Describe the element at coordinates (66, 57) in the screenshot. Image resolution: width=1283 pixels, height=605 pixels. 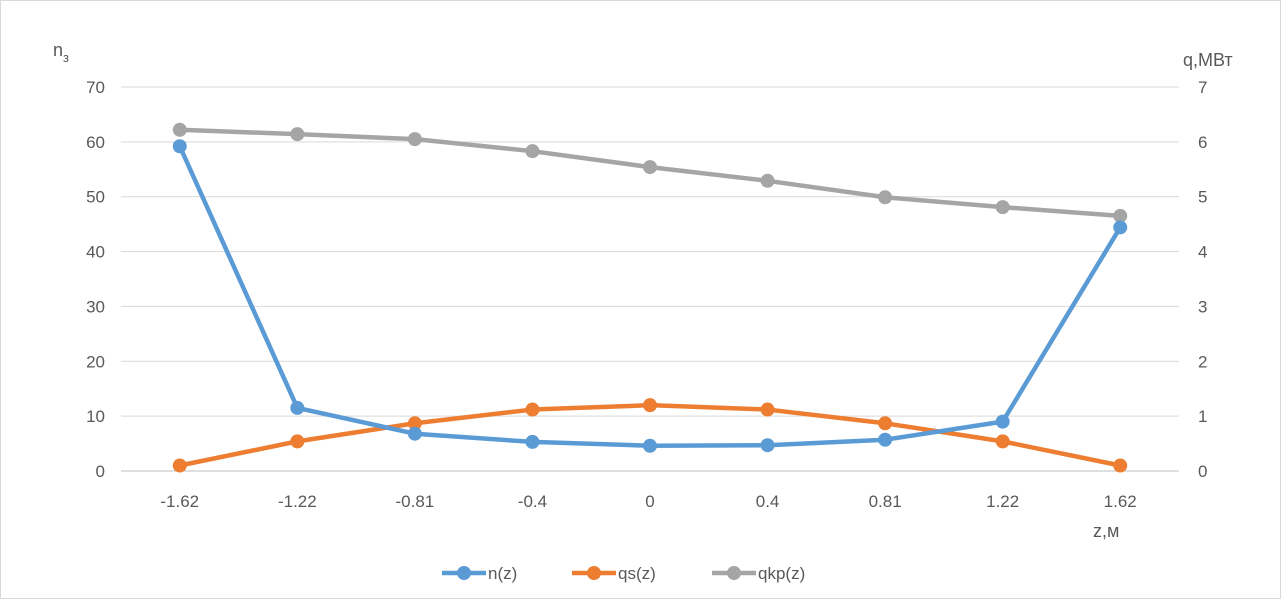
I see `left-axis-title-subscript: з` at that location.